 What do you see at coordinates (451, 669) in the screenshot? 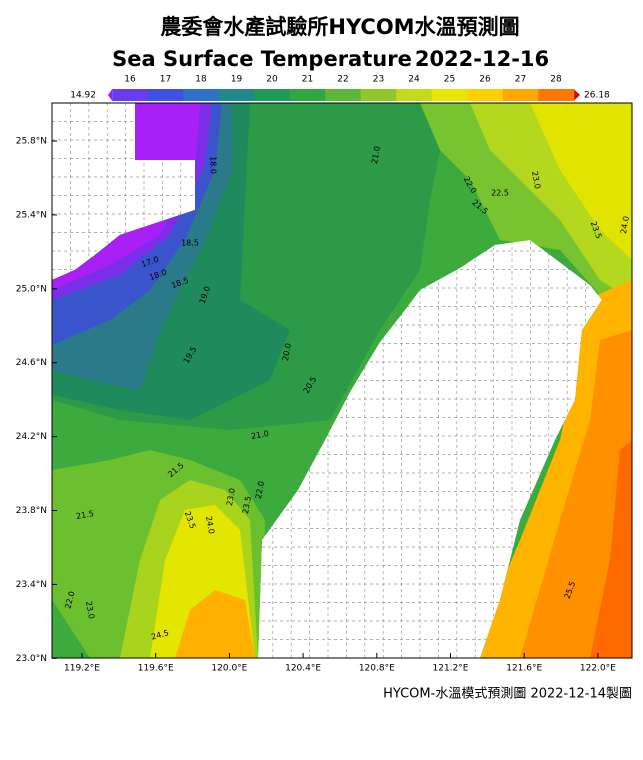
I see `lon-label: 121.2°E` at bounding box center [451, 669].